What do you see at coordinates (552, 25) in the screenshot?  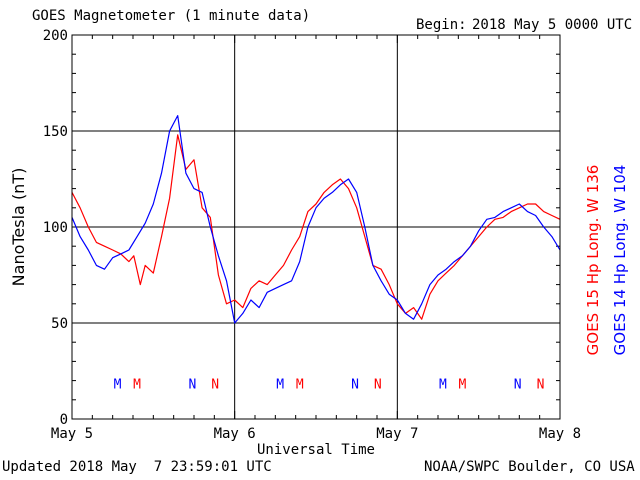 I see `begin-value: 2018 May 5 0000 UTC` at bounding box center [552, 25].